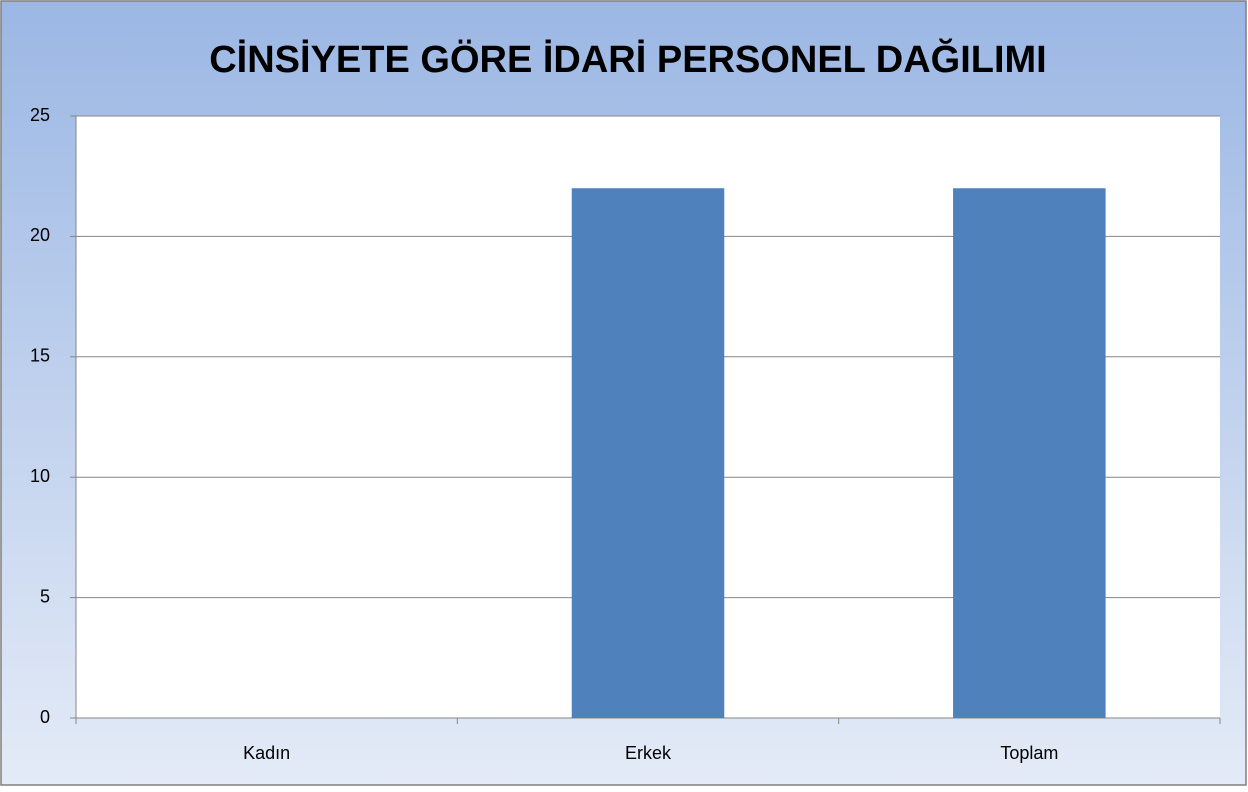 This screenshot has width=1248, height=792. What do you see at coordinates (628, 59) in the screenshot?
I see `chart-title: CİNSİYETE GÖRE İDARİ PERSONEL DAĞILIMI` at bounding box center [628, 59].